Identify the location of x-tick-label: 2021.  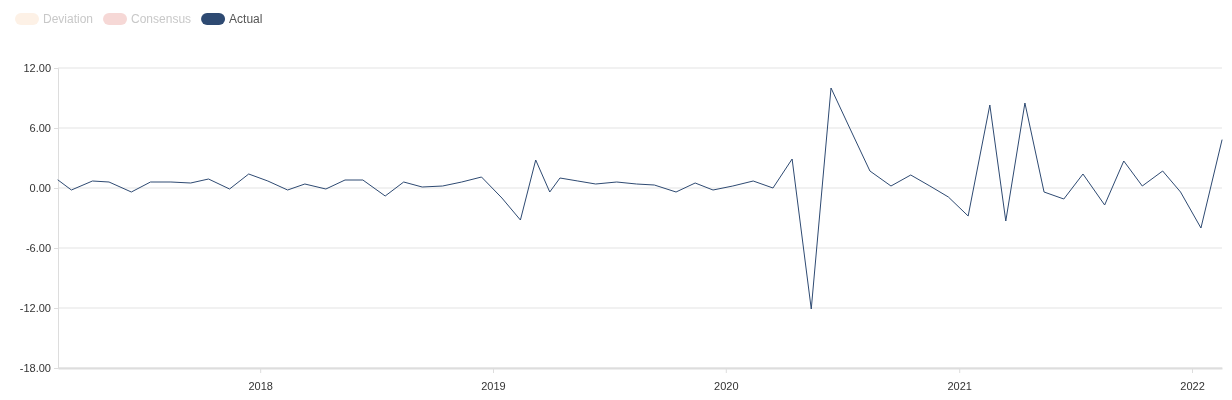
(959, 386).